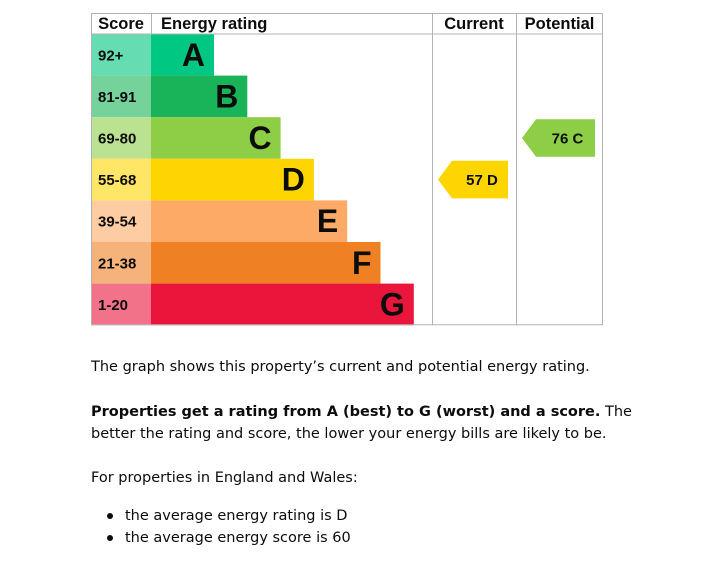  What do you see at coordinates (259, 138) in the screenshot?
I see `rating-letter-c: C` at bounding box center [259, 138].